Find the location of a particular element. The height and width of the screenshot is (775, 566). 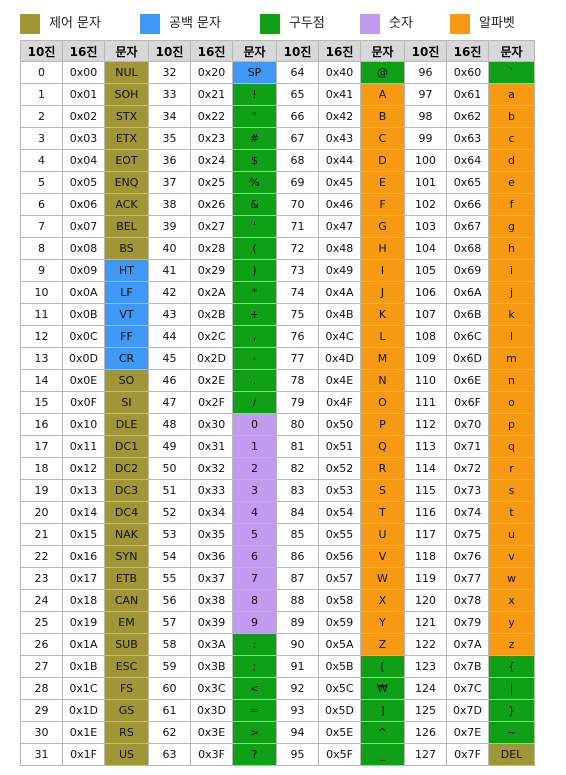

hex-cell: 0x33 is located at coordinates (211, 490).